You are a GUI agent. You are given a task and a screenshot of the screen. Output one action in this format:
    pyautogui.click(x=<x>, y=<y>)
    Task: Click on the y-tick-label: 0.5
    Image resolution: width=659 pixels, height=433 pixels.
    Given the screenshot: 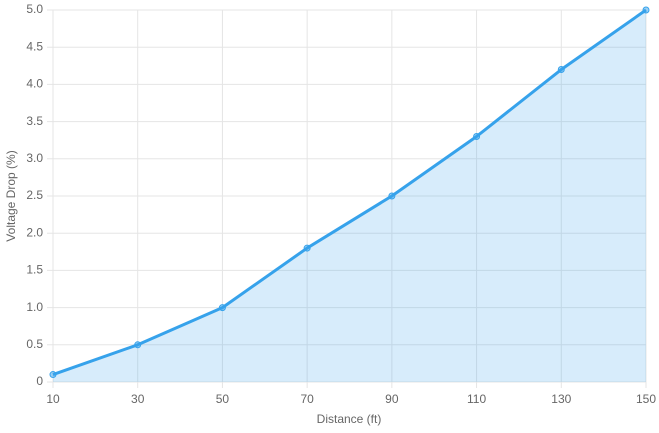 What is the action you would take?
    pyautogui.click(x=34, y=344)
    